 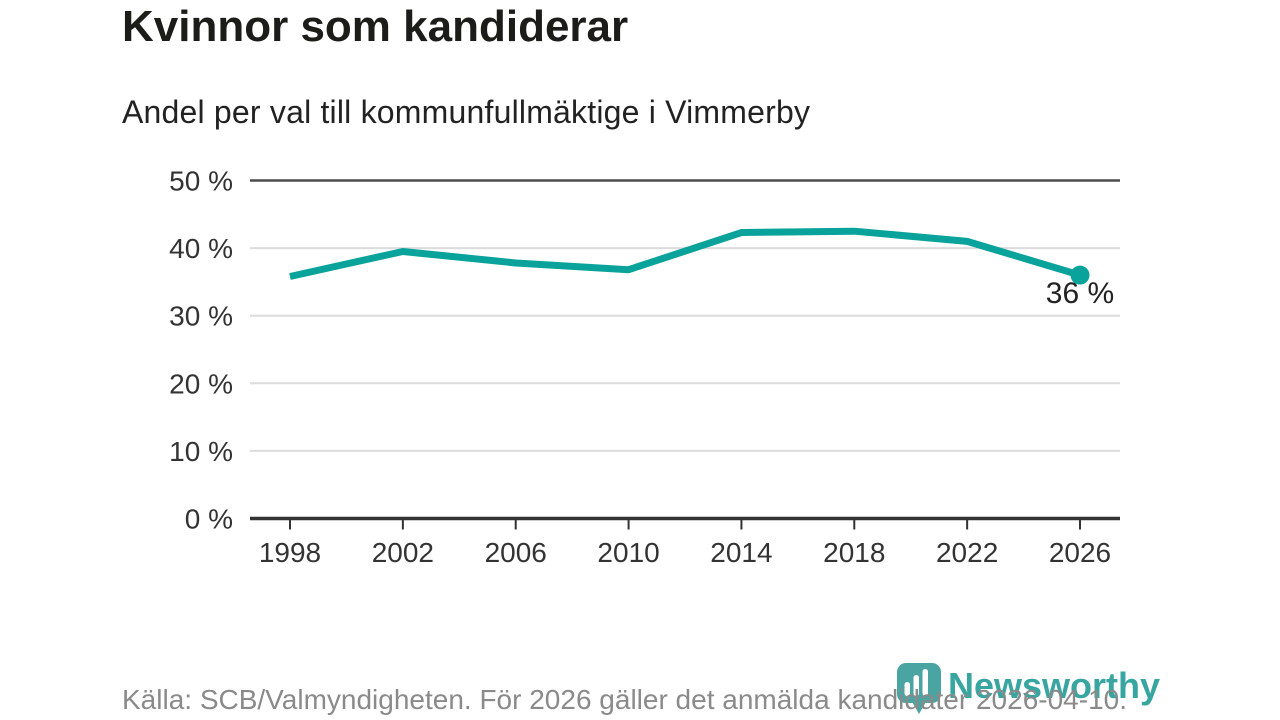 What do you see at coordinates (1080, 275) in the screenshot?
I see `last-data-point` at bounding box center [1080, 275].